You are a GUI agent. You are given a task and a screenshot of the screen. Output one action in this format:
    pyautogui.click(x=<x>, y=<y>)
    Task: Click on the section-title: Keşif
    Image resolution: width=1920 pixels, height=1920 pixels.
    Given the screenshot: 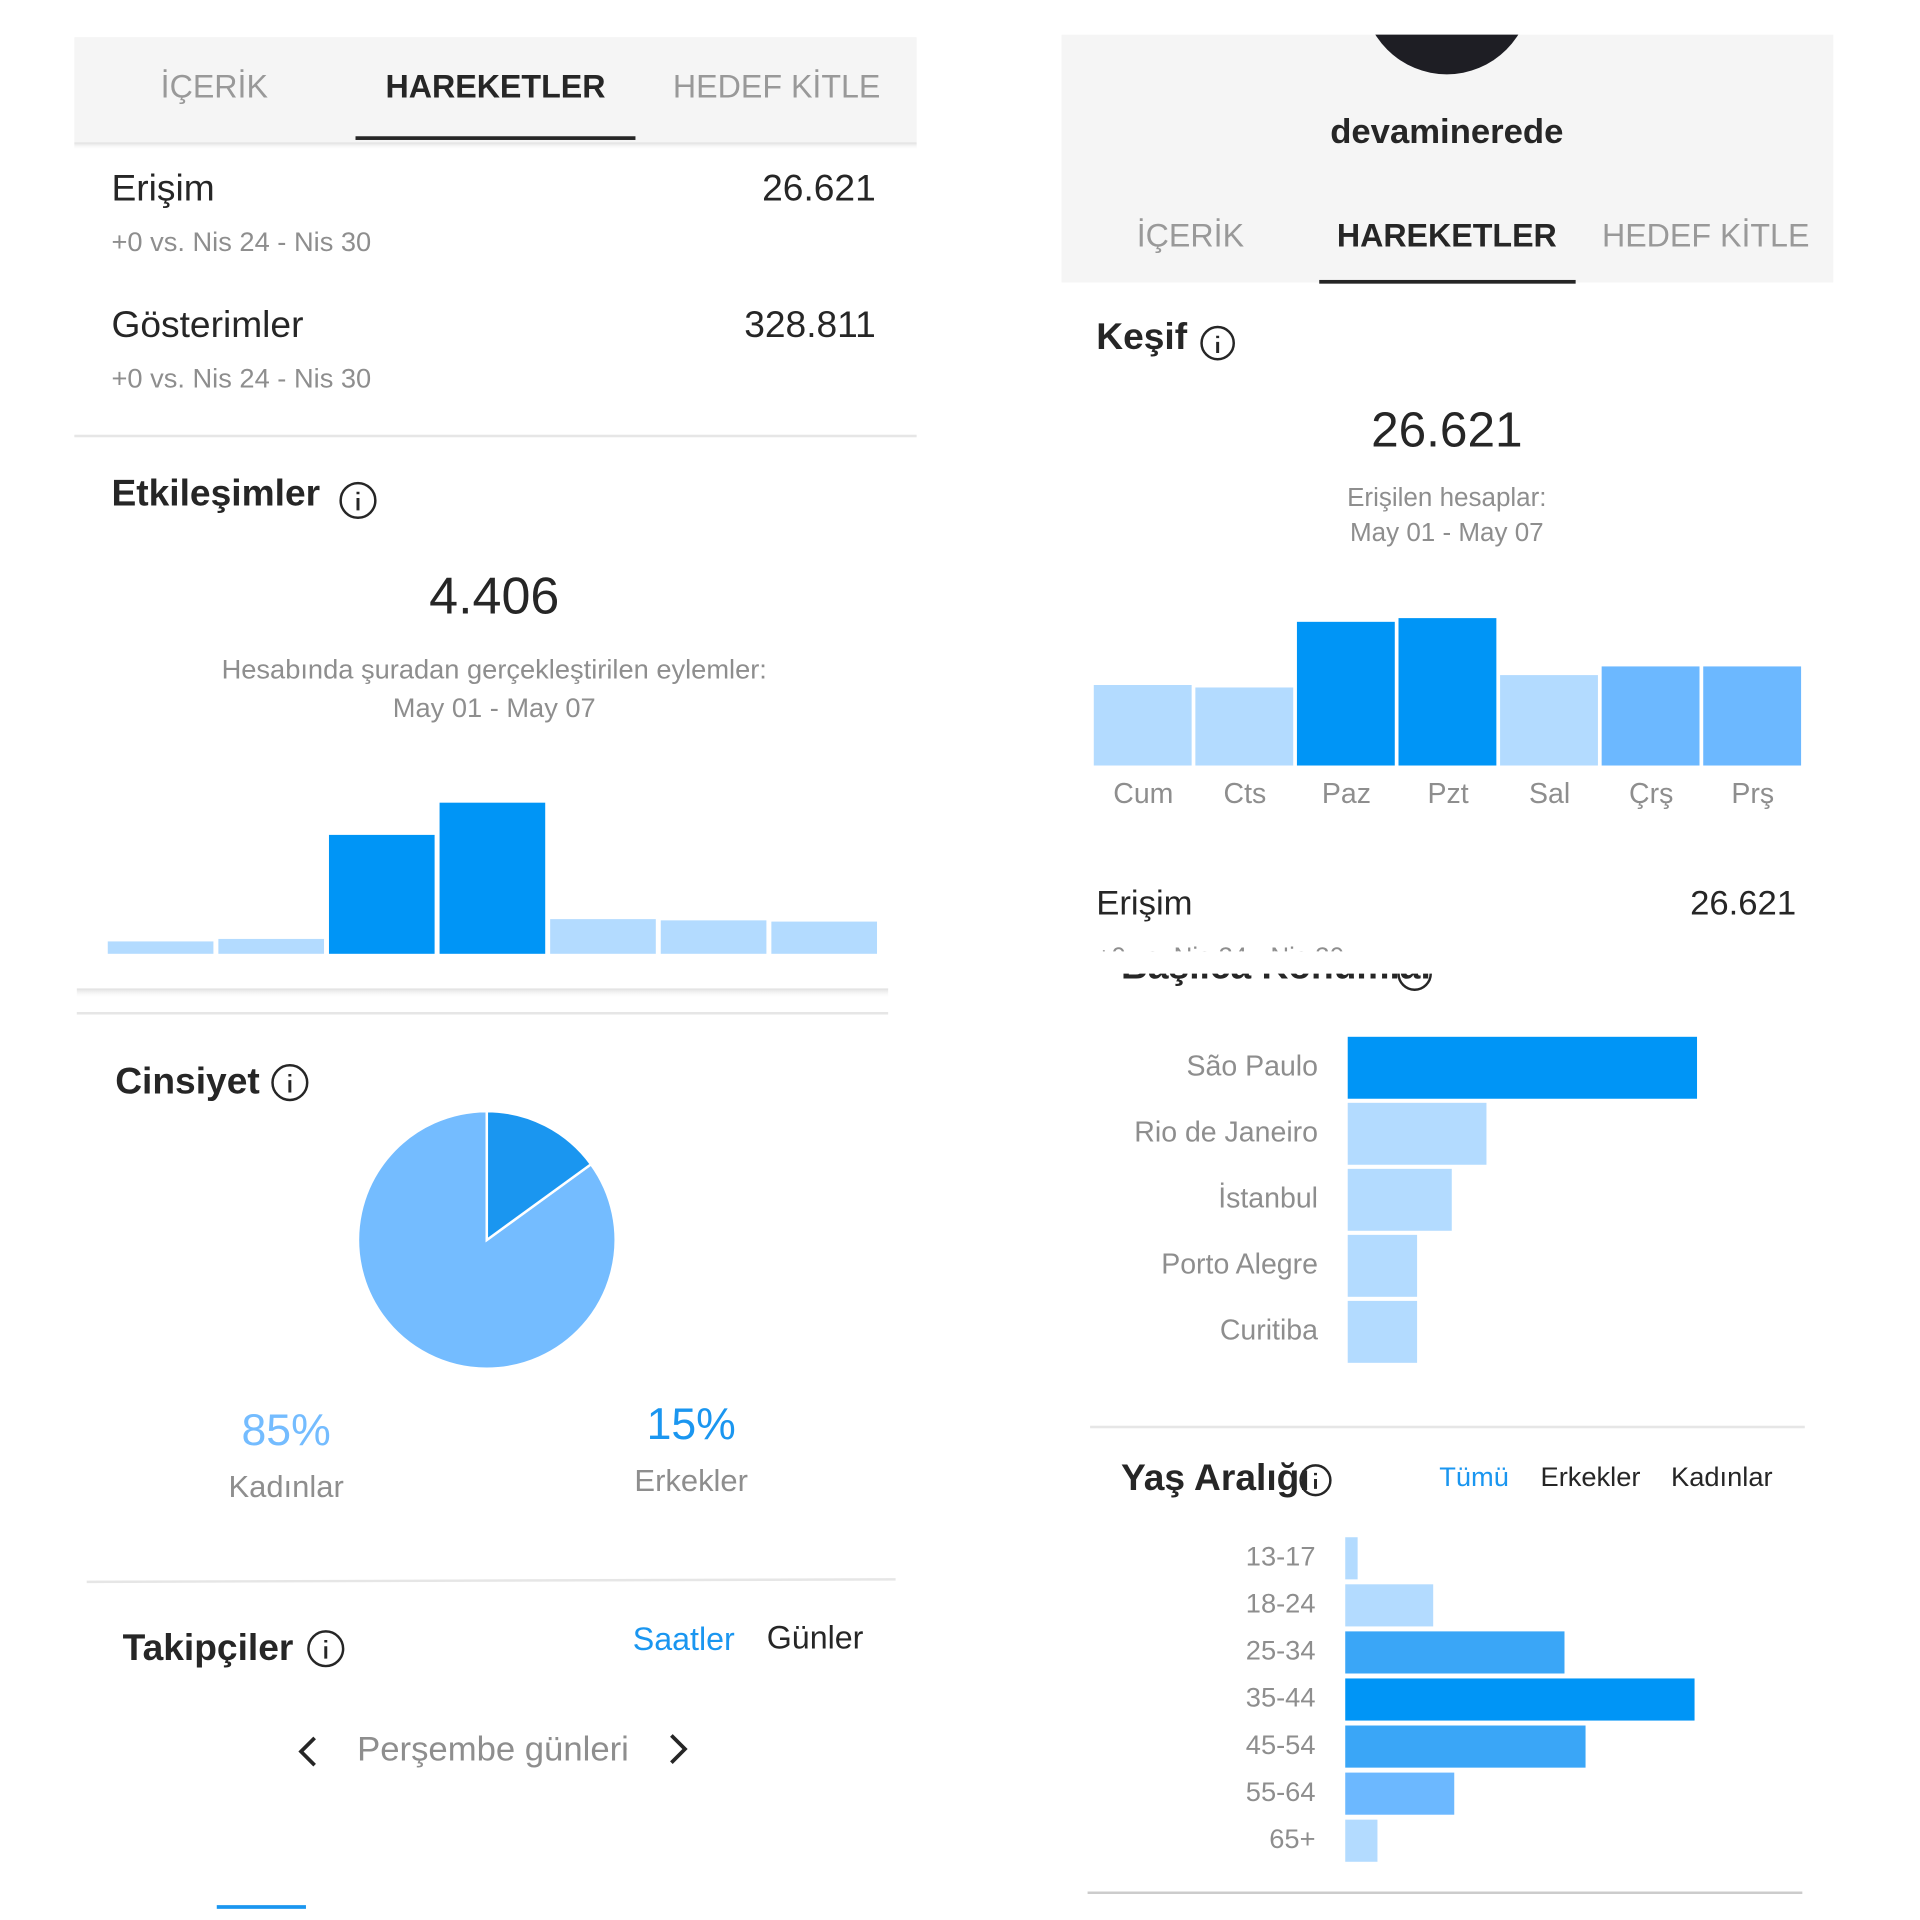 What is the action you would take?
    pyautogui.click(x=1141, y=336)
    